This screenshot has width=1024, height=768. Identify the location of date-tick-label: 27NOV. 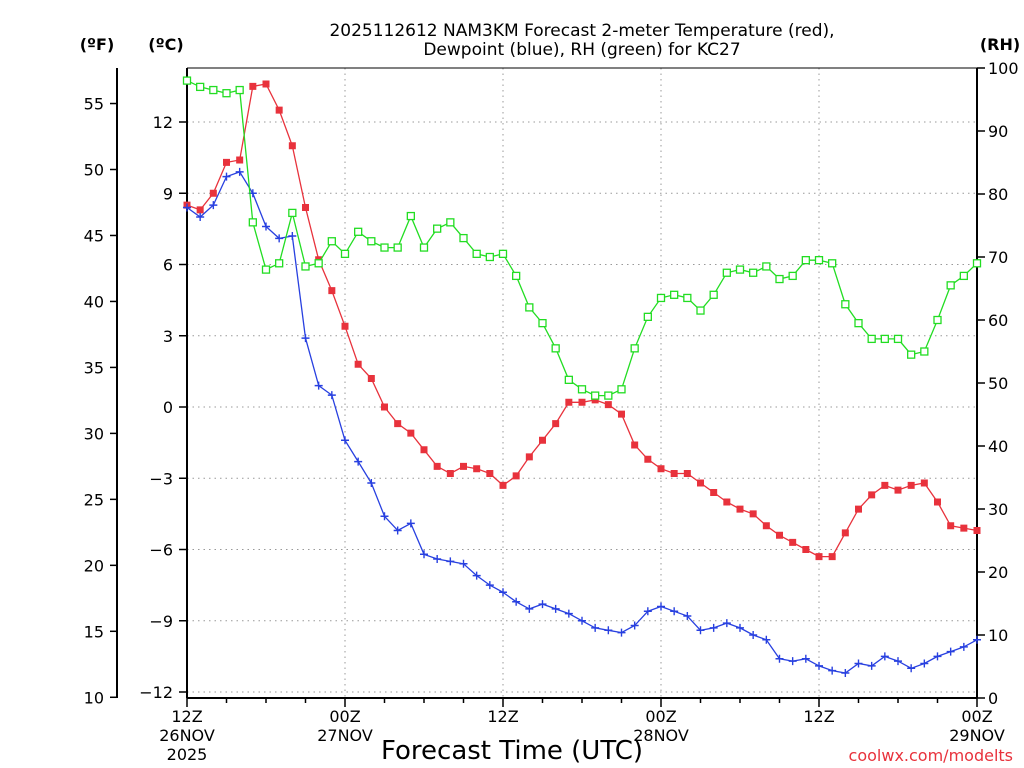
(345, 735).